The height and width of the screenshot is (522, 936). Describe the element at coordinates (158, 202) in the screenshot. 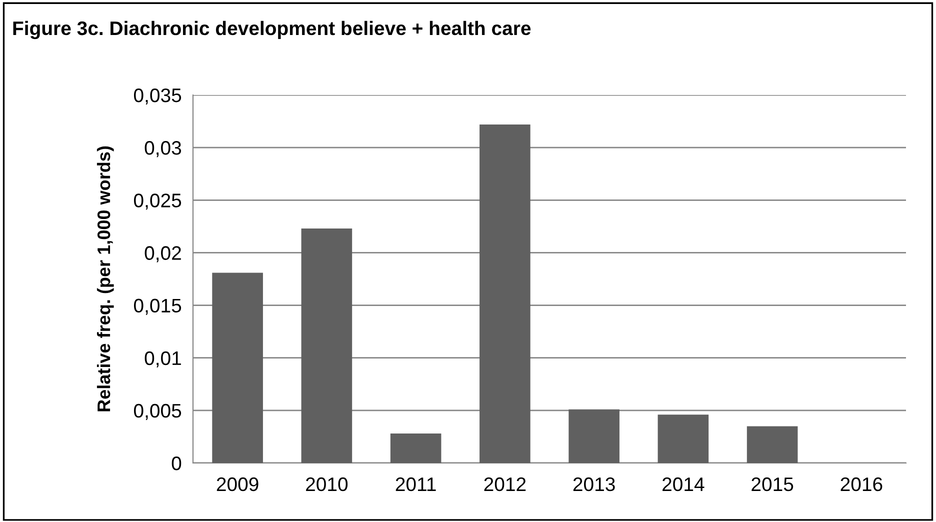

I see `y-tick-label: 0,025` at that location.